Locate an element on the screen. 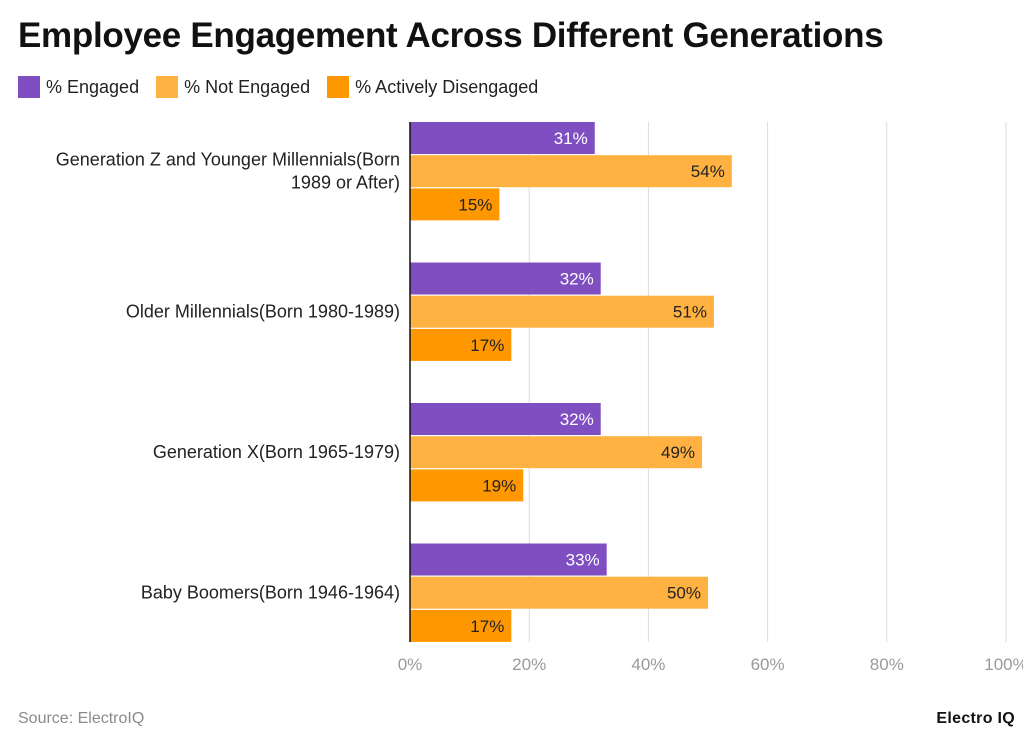 This screenshot has height=745, width=1023. brand-logo: Electro IQ is located at coordinates (975, 718).